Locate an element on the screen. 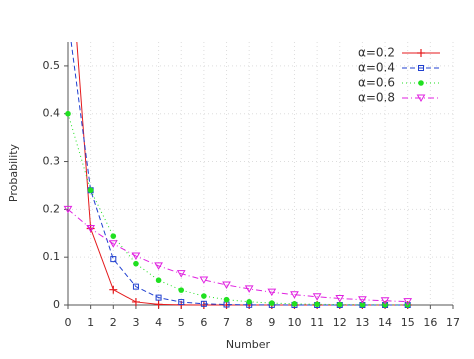 The image size is (474, 359). legend-label: α=0.6 is located at coordinates (376, 83).